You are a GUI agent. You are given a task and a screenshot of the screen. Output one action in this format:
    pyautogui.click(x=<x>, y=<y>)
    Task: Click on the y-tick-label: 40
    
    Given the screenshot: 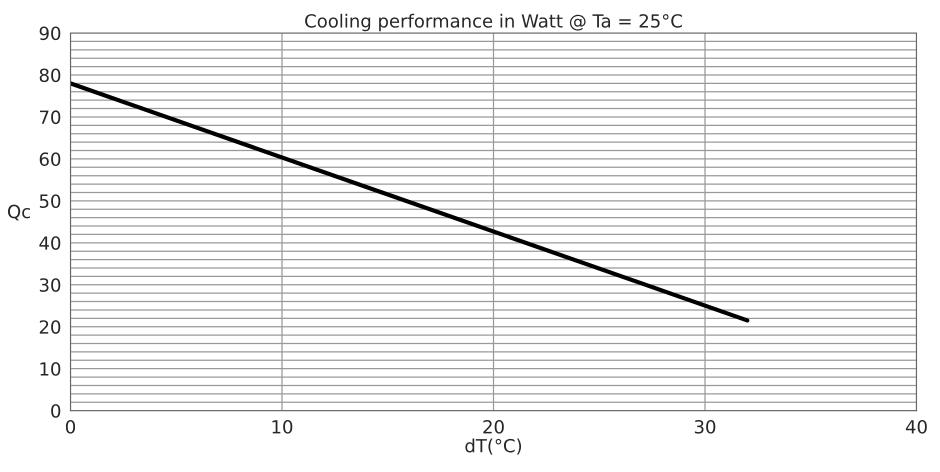 What is the action you would take?
    pyautogui.click(x=49, y=243)
    